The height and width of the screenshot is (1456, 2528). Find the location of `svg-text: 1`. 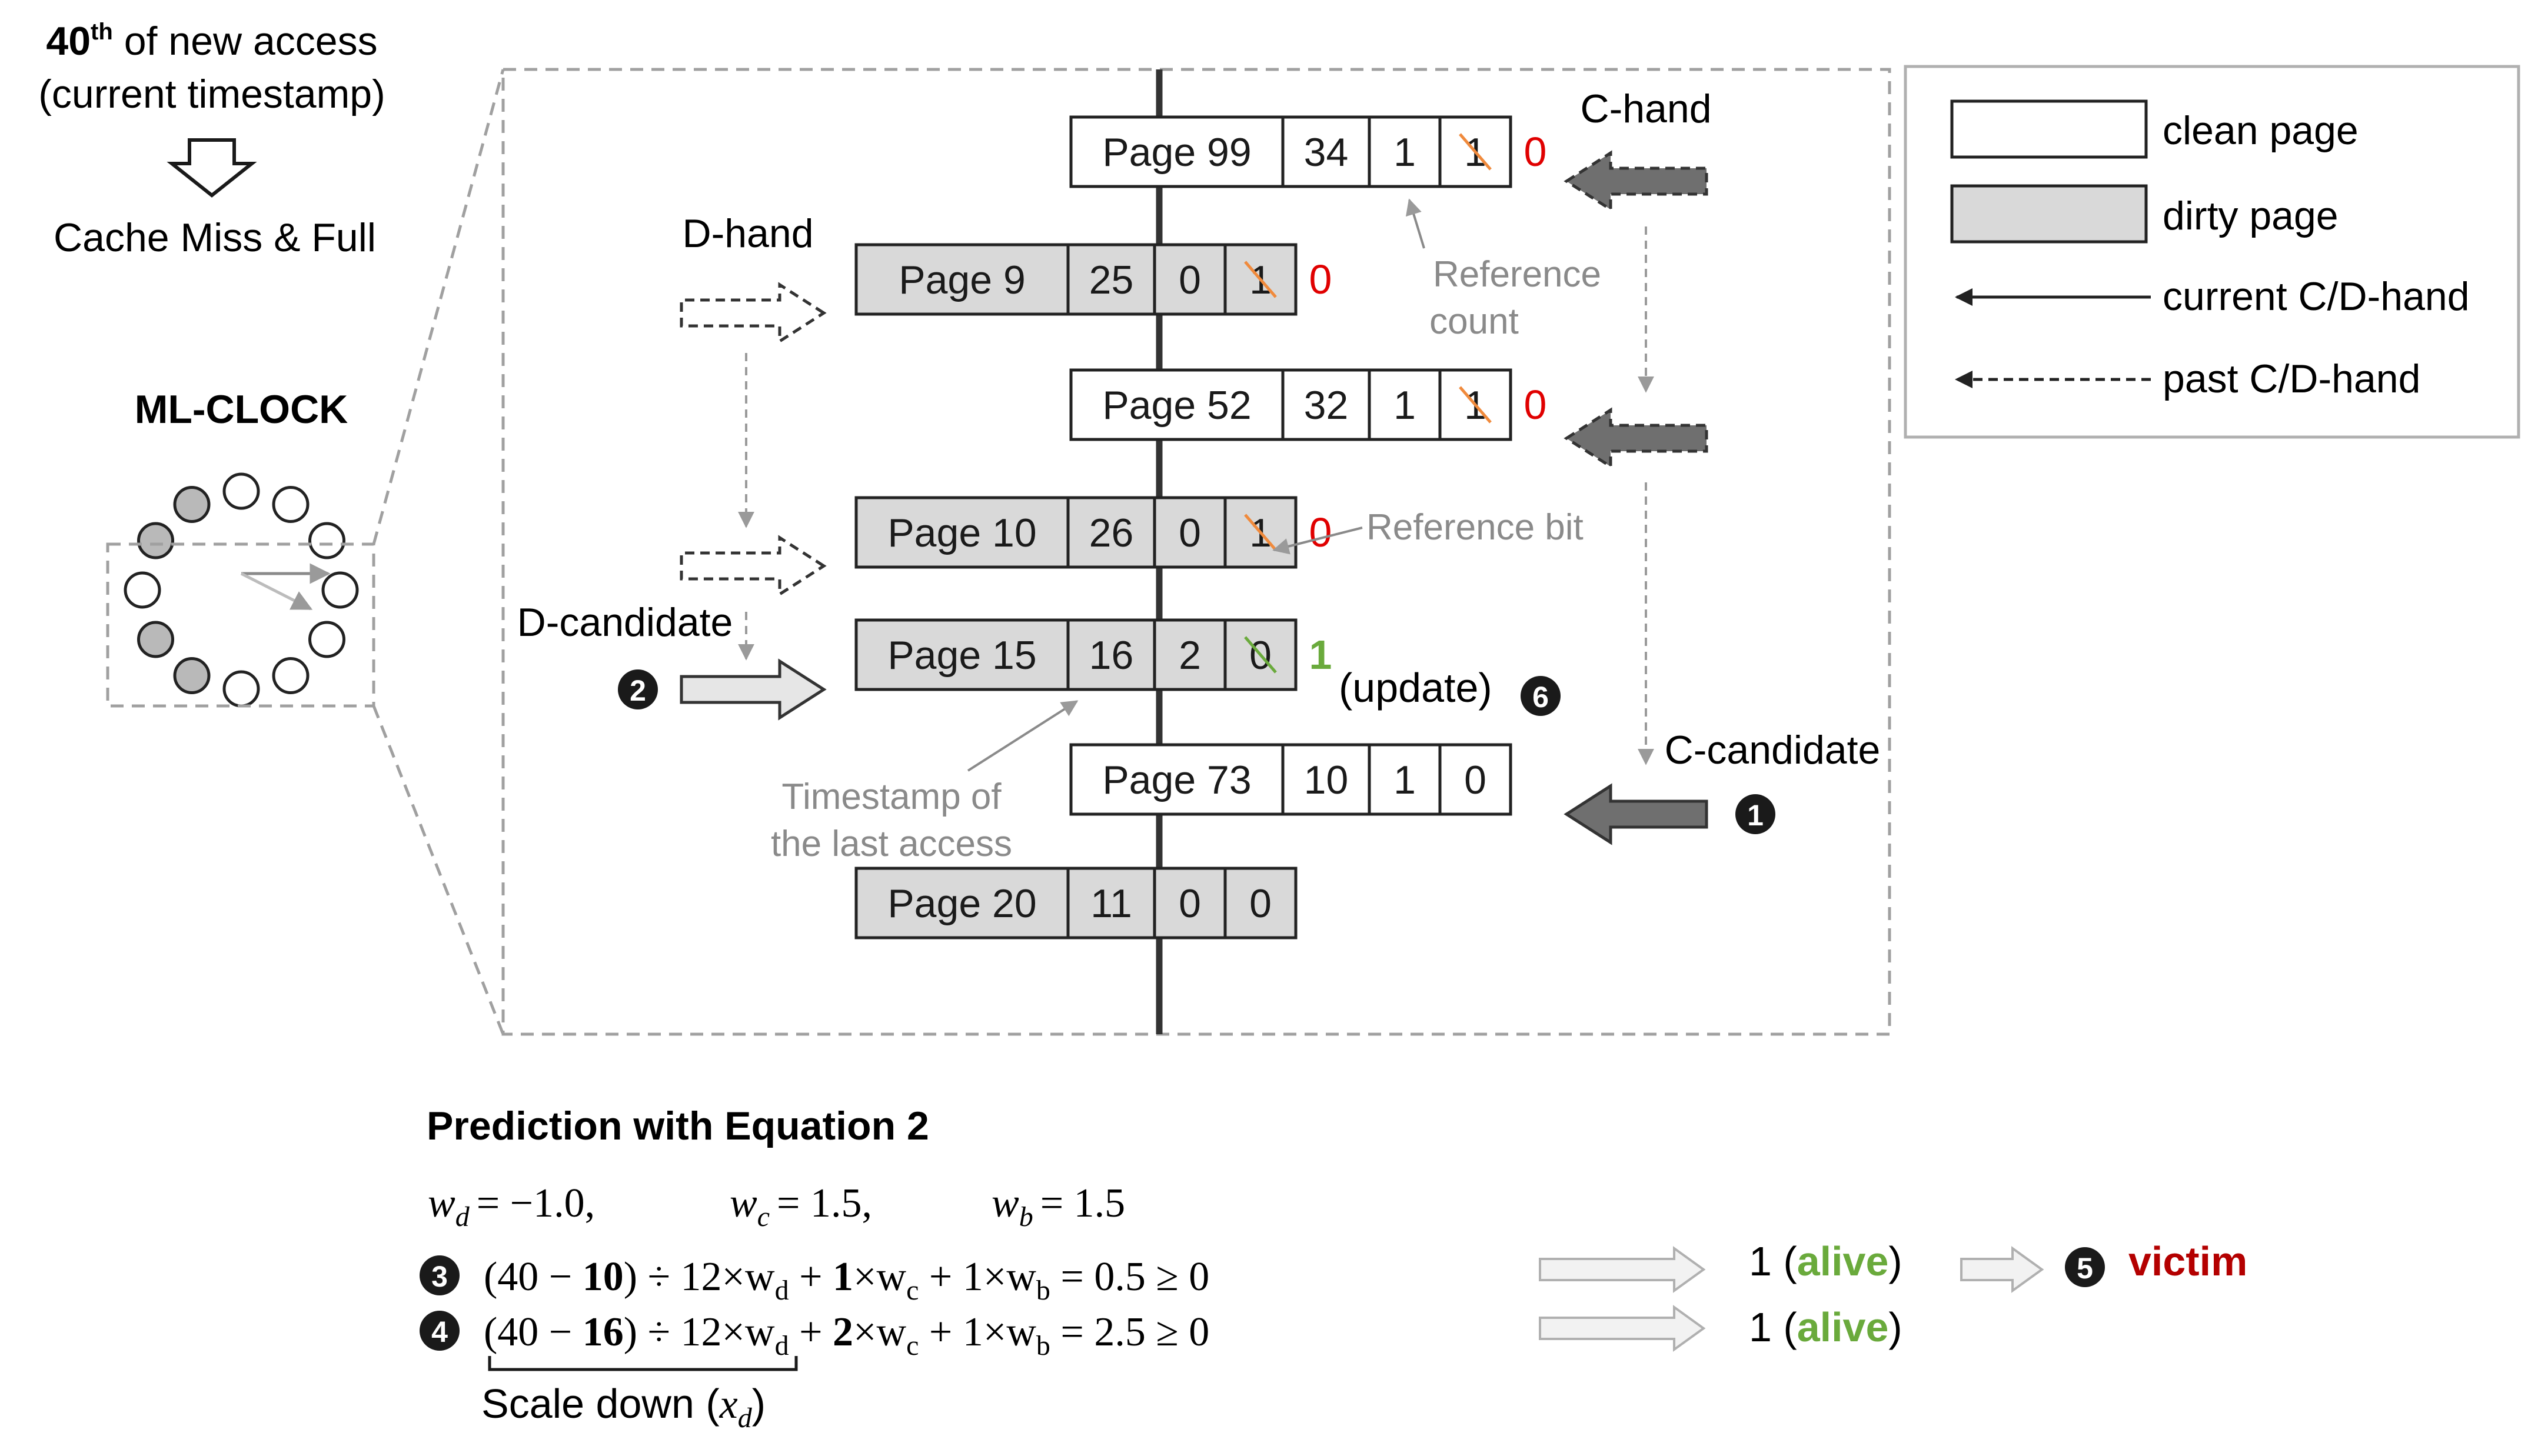

svg-text: 1 is located at coordinates (1755, 815).